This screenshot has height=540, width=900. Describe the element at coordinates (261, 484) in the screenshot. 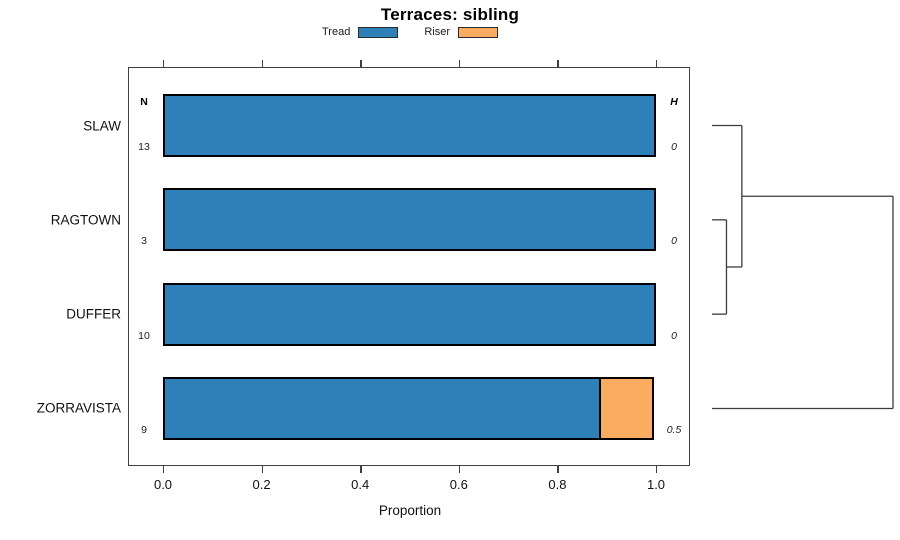

I see `axis-tick-label: 0.2` at that location.